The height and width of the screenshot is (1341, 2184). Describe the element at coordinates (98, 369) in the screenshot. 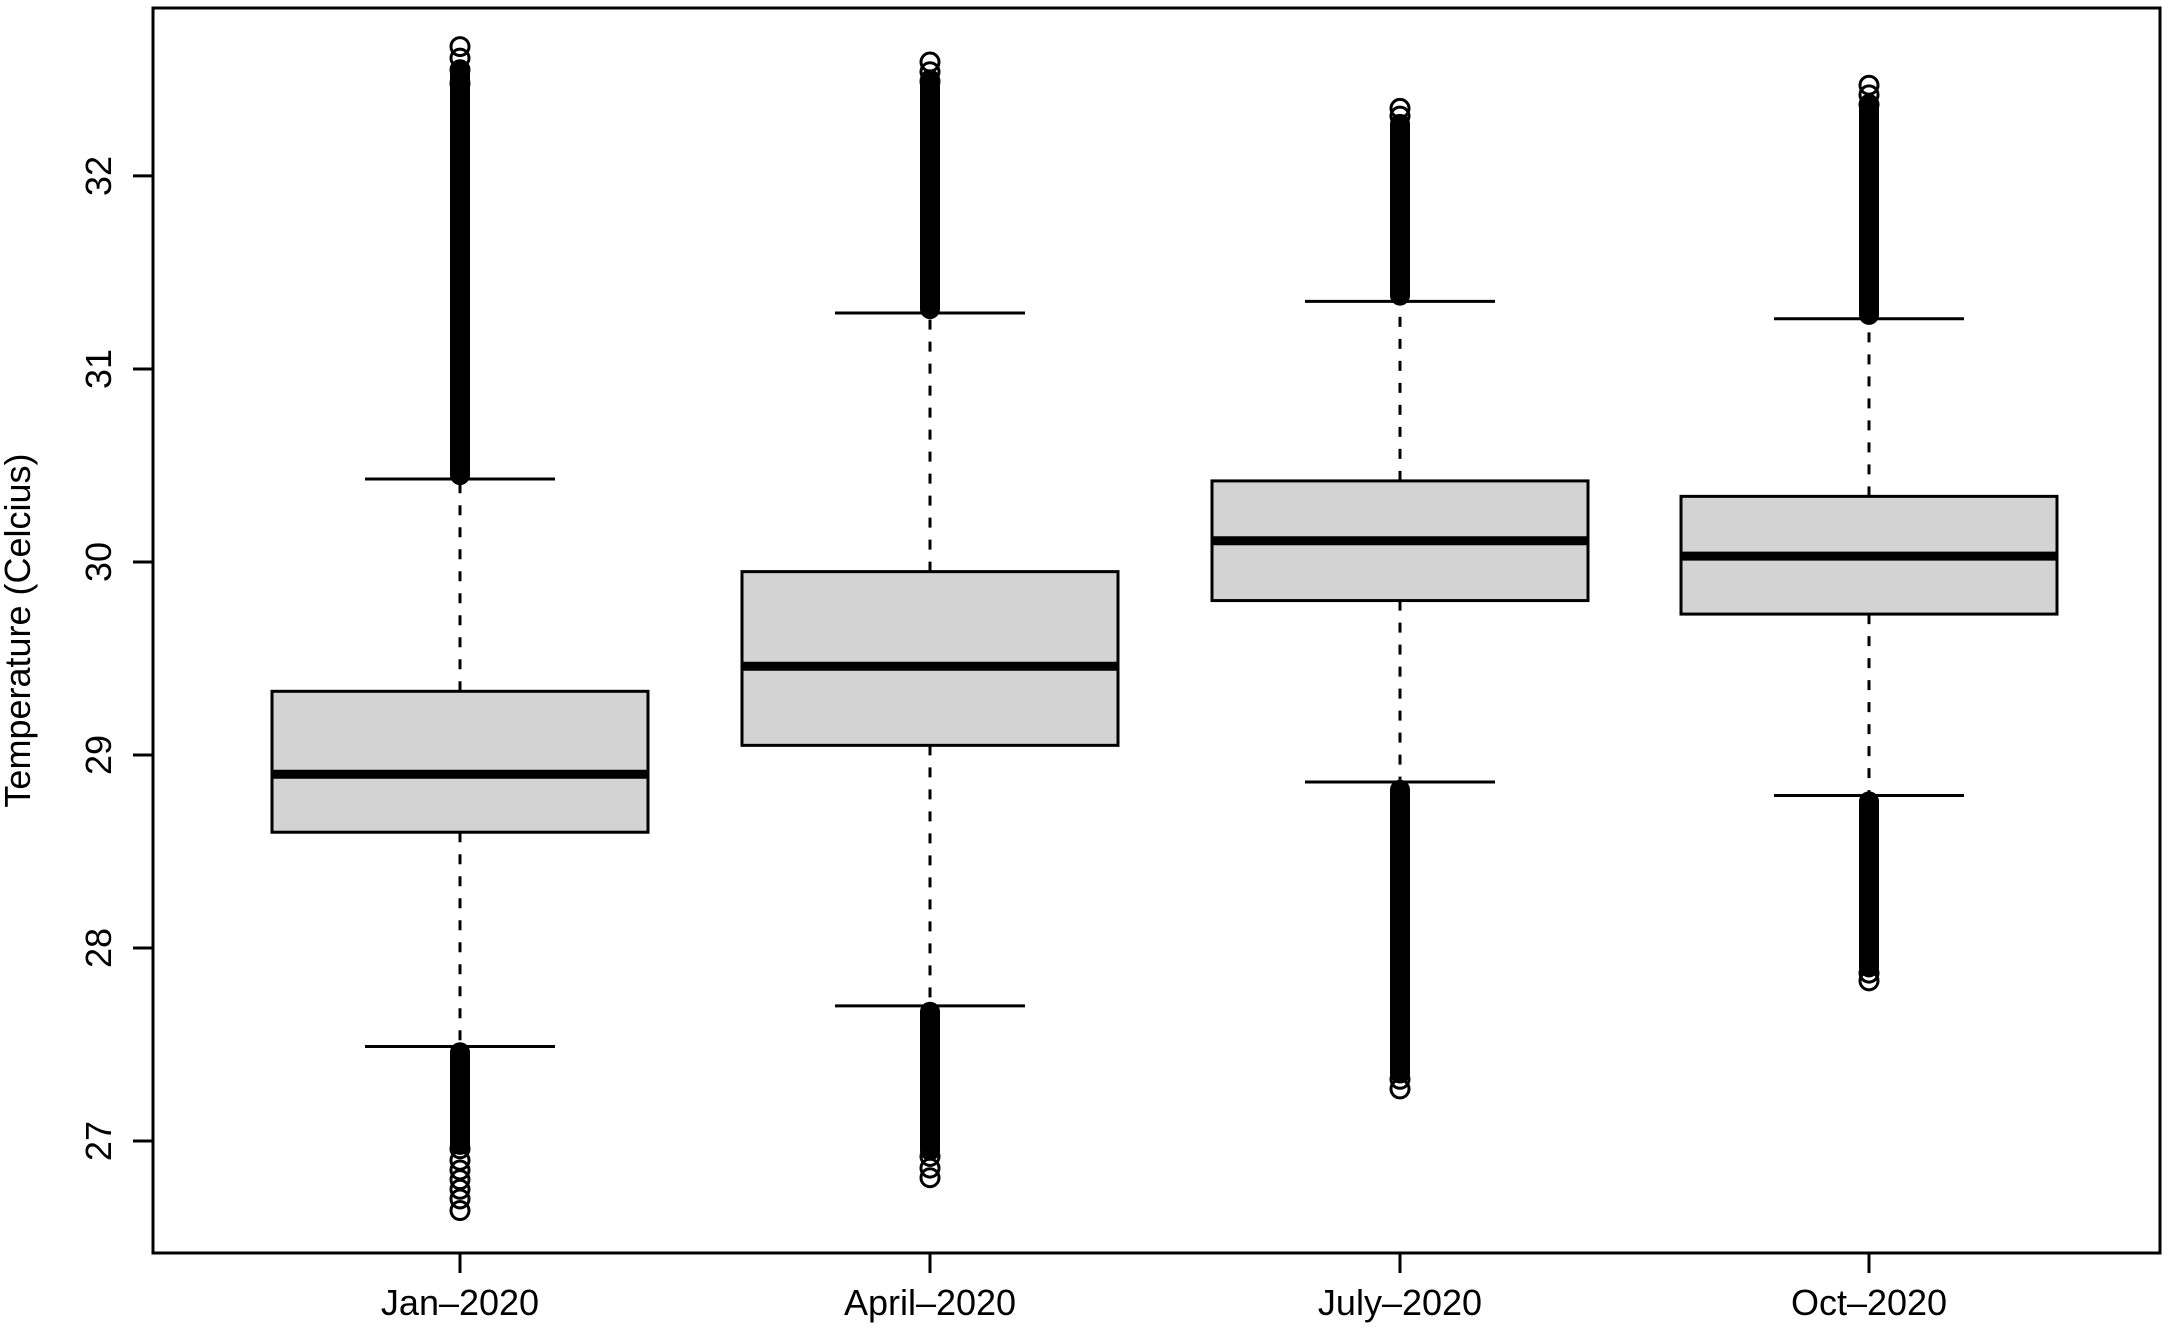

I see `y-axis-tick-label: 31` at that location.